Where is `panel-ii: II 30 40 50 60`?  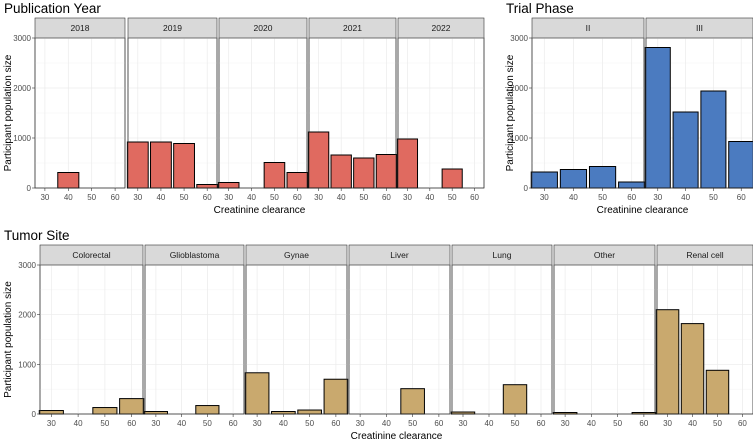
panel-ii: II 30 40 50 60 is located at coordinates (588, 109).